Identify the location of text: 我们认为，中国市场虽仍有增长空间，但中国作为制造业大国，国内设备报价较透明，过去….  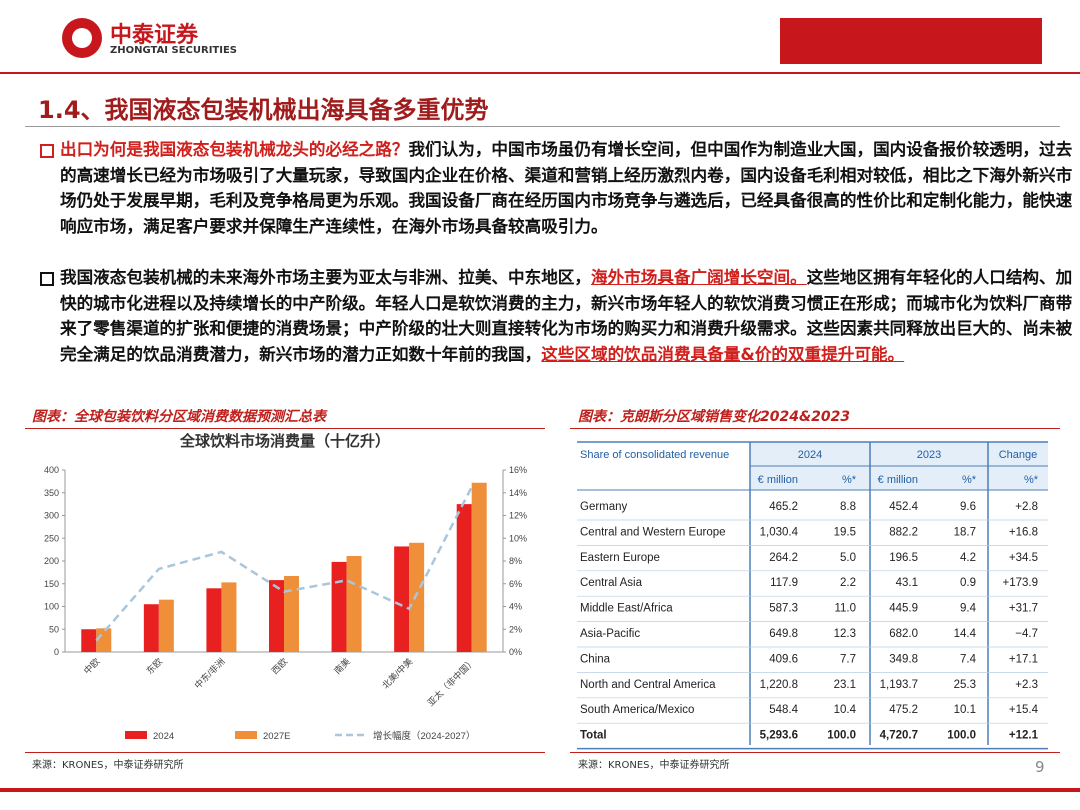
(566, 188).